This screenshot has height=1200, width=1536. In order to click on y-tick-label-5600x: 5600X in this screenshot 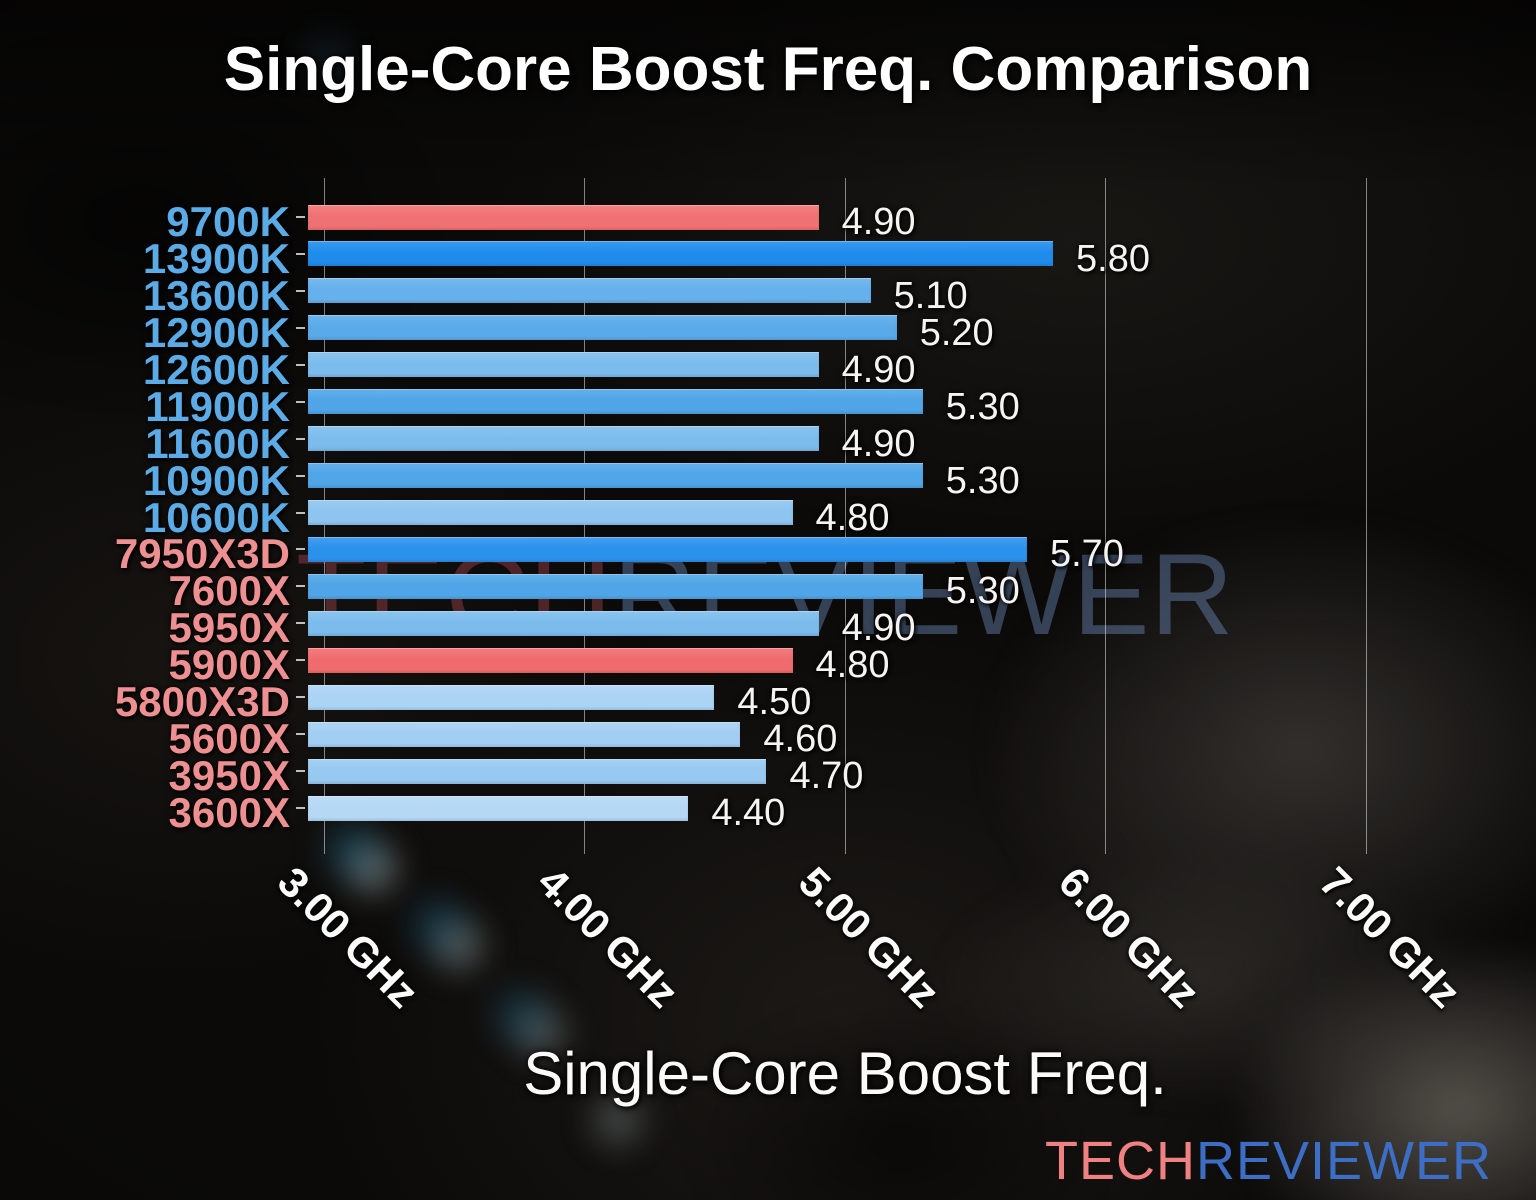, I will do `click(229, 739)`.